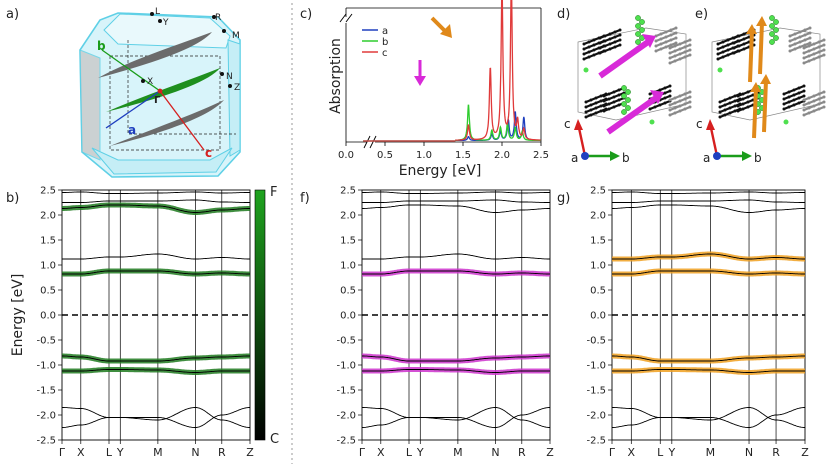  Describe the element at coordinates (439, 25) in the screenshot. I see `abs-arrow-orange-shaft` at that location.